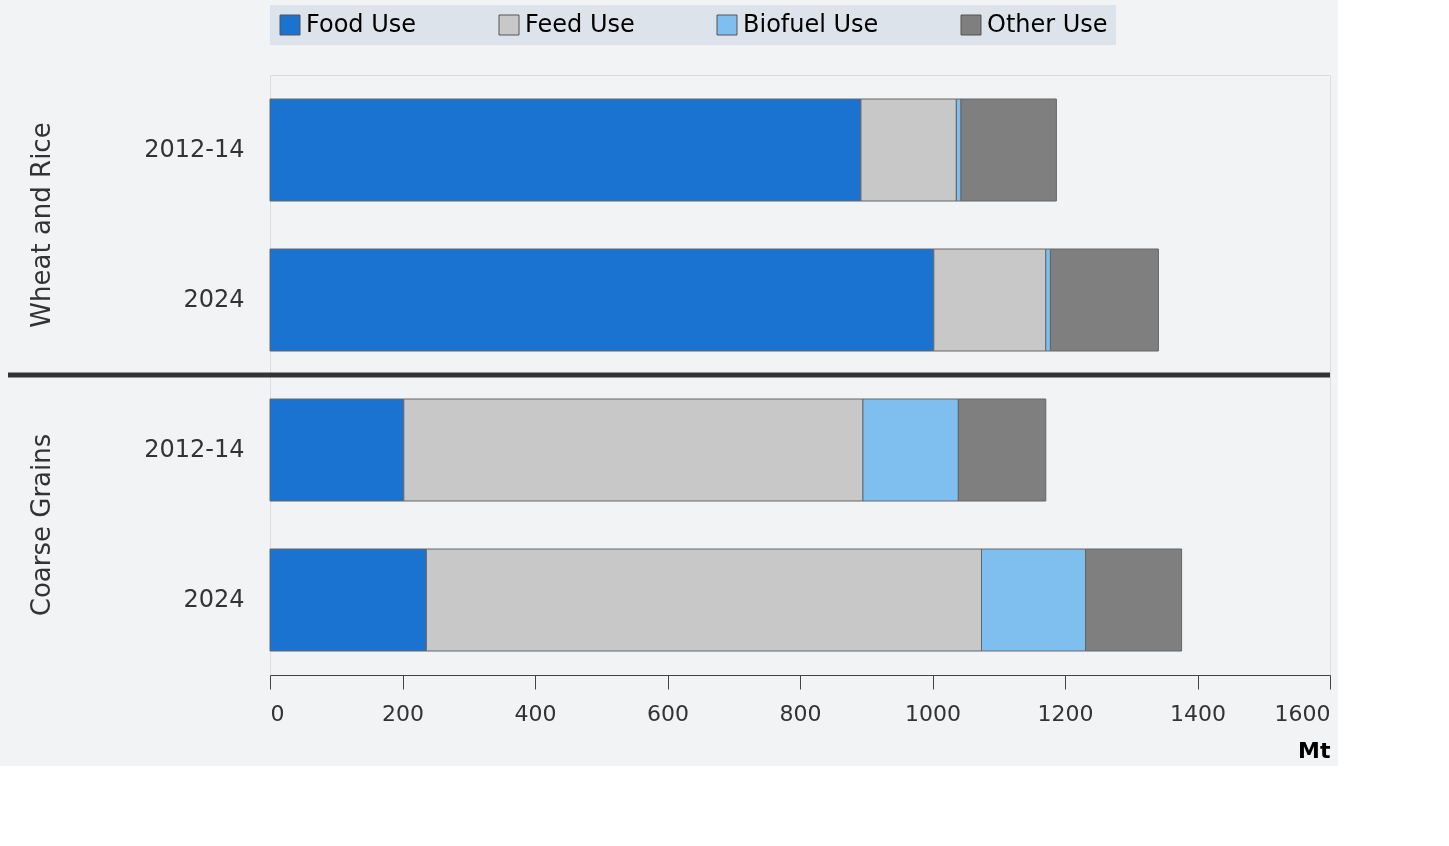  I want to click on legend-label: Food Use, so click(361, 24).